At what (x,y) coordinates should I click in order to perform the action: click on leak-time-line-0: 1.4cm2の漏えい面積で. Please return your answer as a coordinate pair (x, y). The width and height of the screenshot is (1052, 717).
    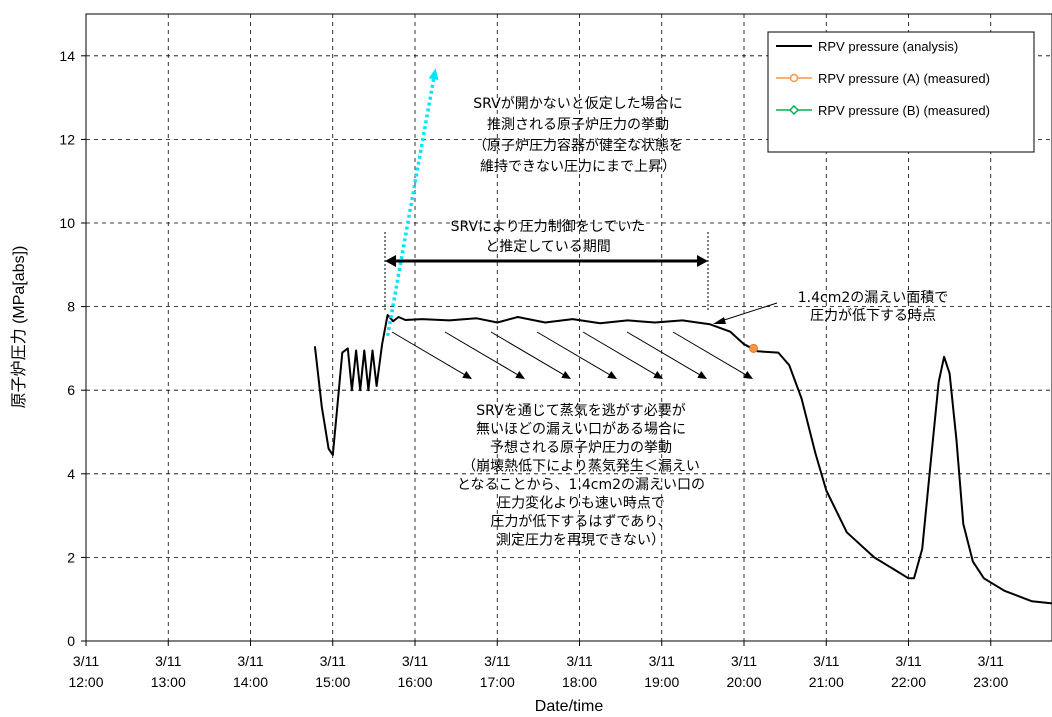
    Looking at the image, I should click on (873, 298).